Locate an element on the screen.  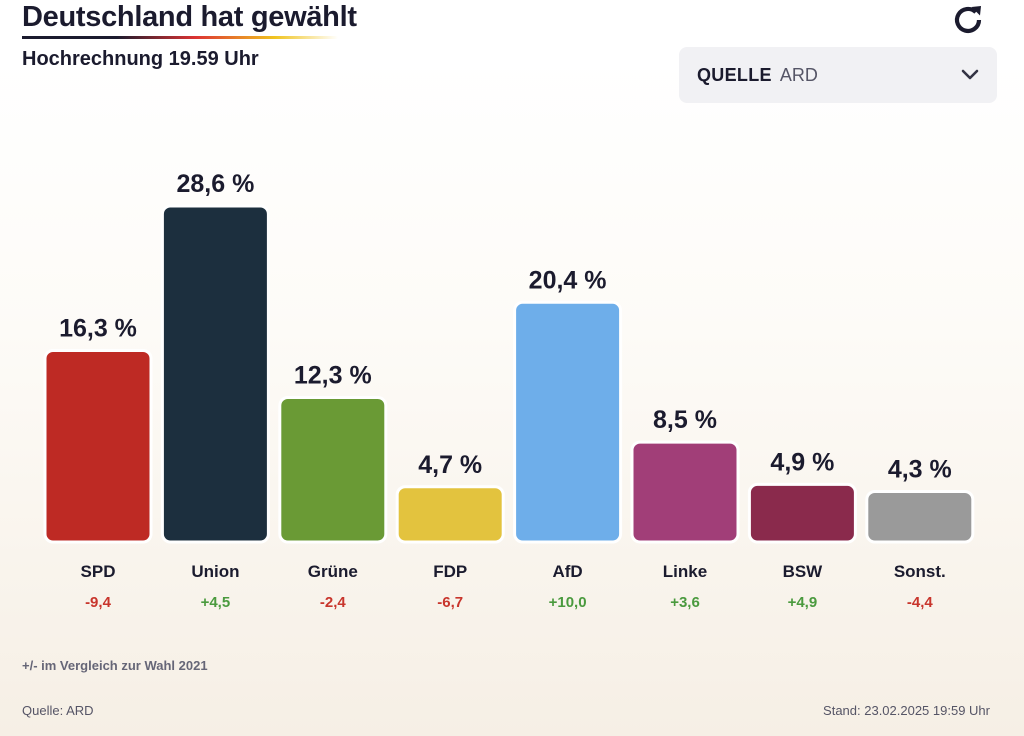
bar-grüne is located at coordinates (333, 469).